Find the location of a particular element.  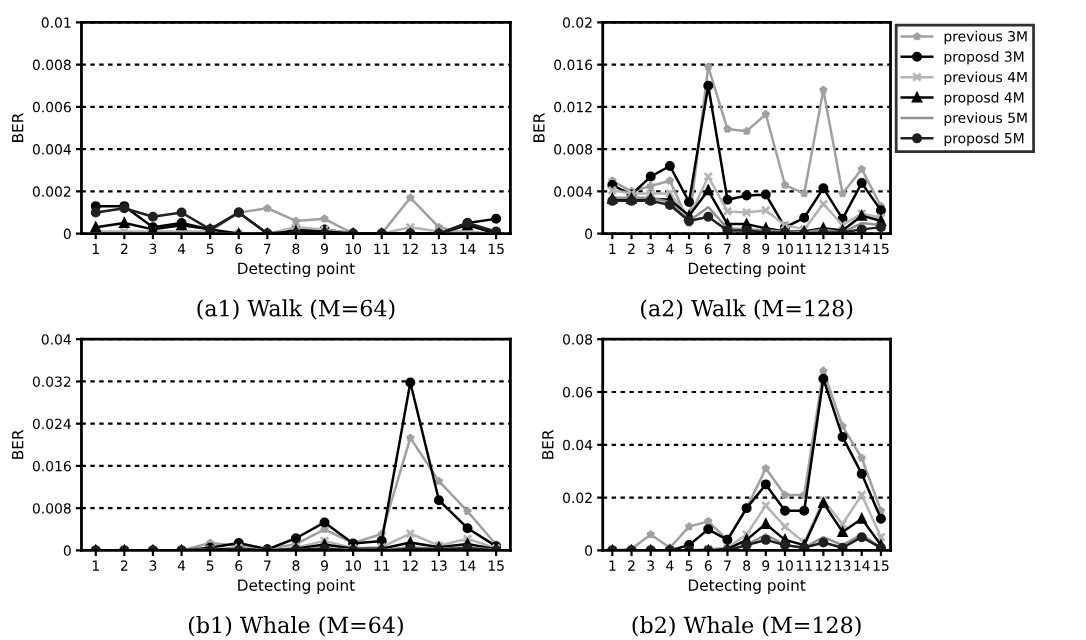

text: (a2) Walk (M=128) is located at coordinates (747, 309).